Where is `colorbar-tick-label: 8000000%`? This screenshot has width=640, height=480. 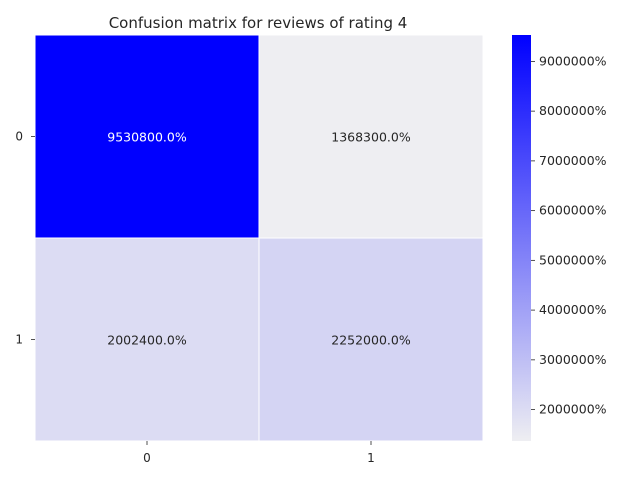
colorbar-tick-label: 8000000% is located at coordinates (573, 110).